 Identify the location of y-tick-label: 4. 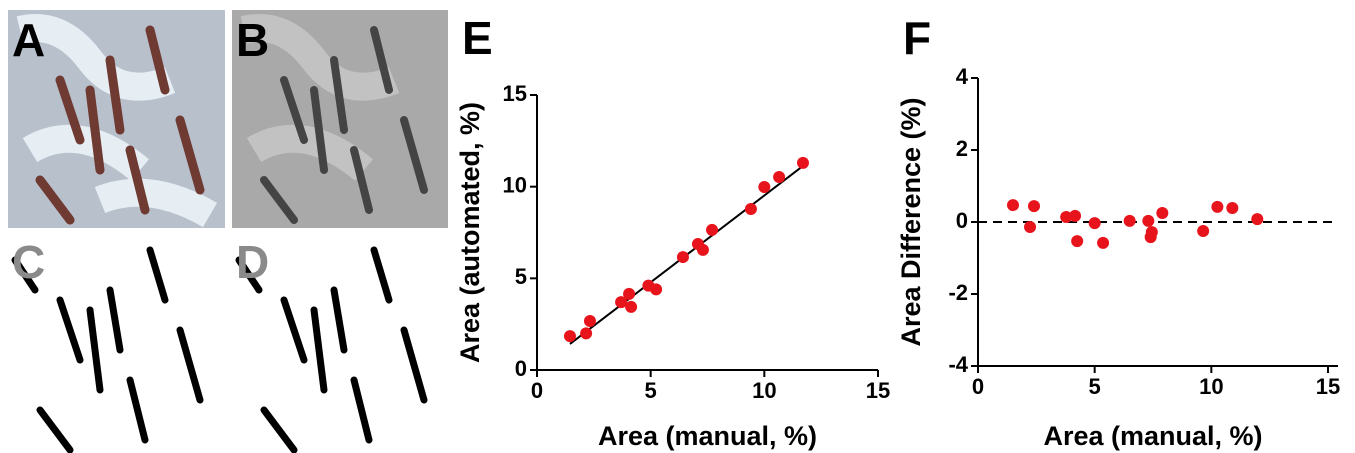
(962, 76).